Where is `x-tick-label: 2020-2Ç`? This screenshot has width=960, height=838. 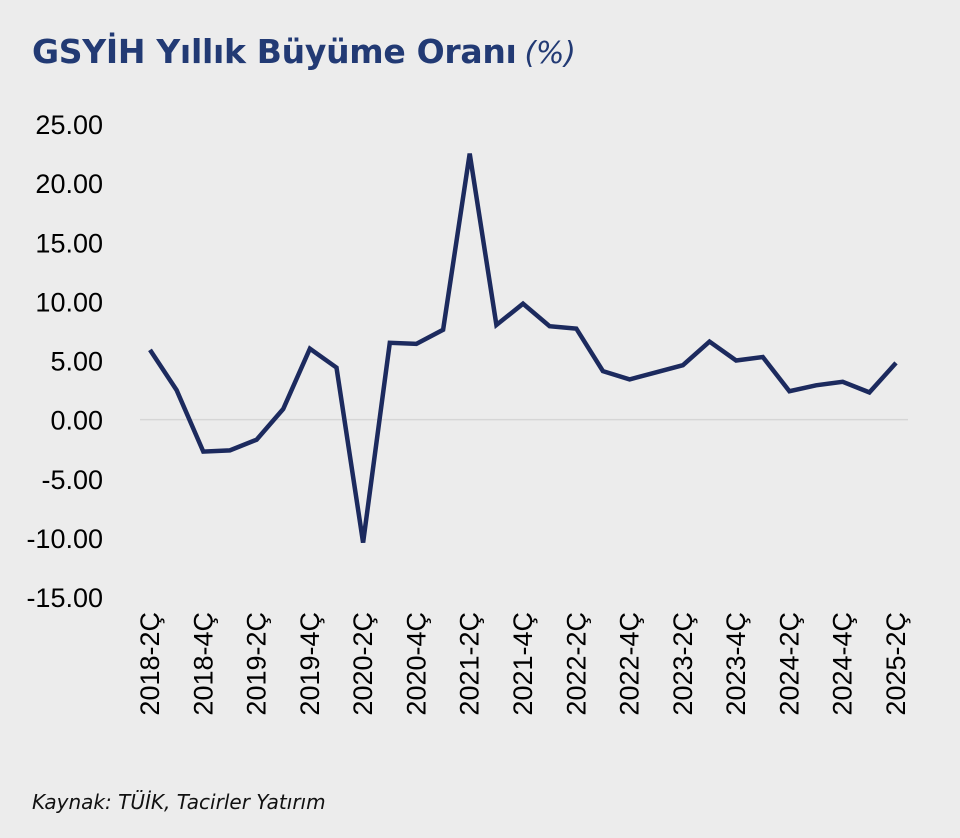
x-tick-label: 2020-2Ç is located at coordinates (363, 664).